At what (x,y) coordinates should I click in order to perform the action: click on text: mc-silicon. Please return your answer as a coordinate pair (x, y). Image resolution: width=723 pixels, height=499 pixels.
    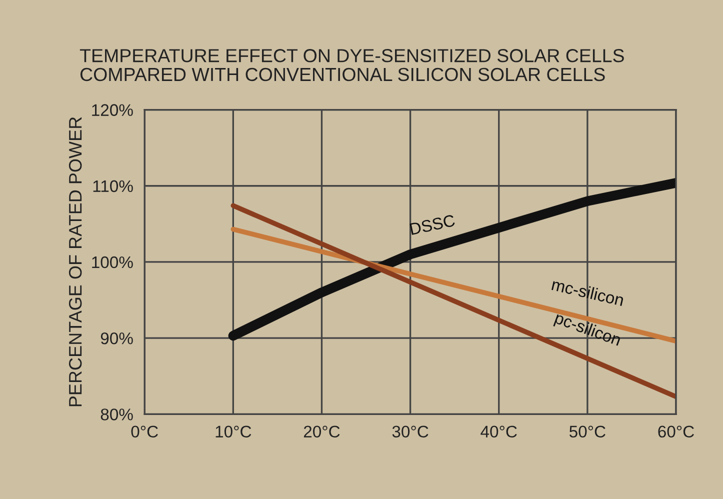
    Looking at the image, I should click on (587, 292).